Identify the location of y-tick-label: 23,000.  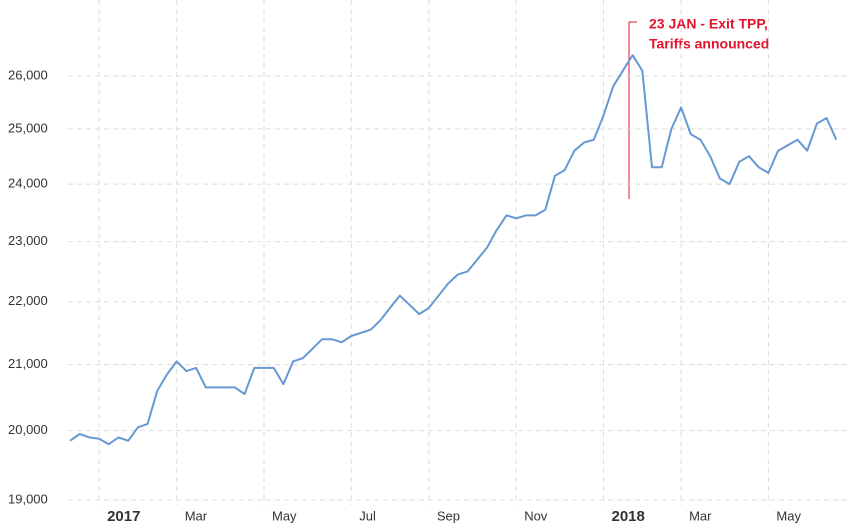
(28, 240).